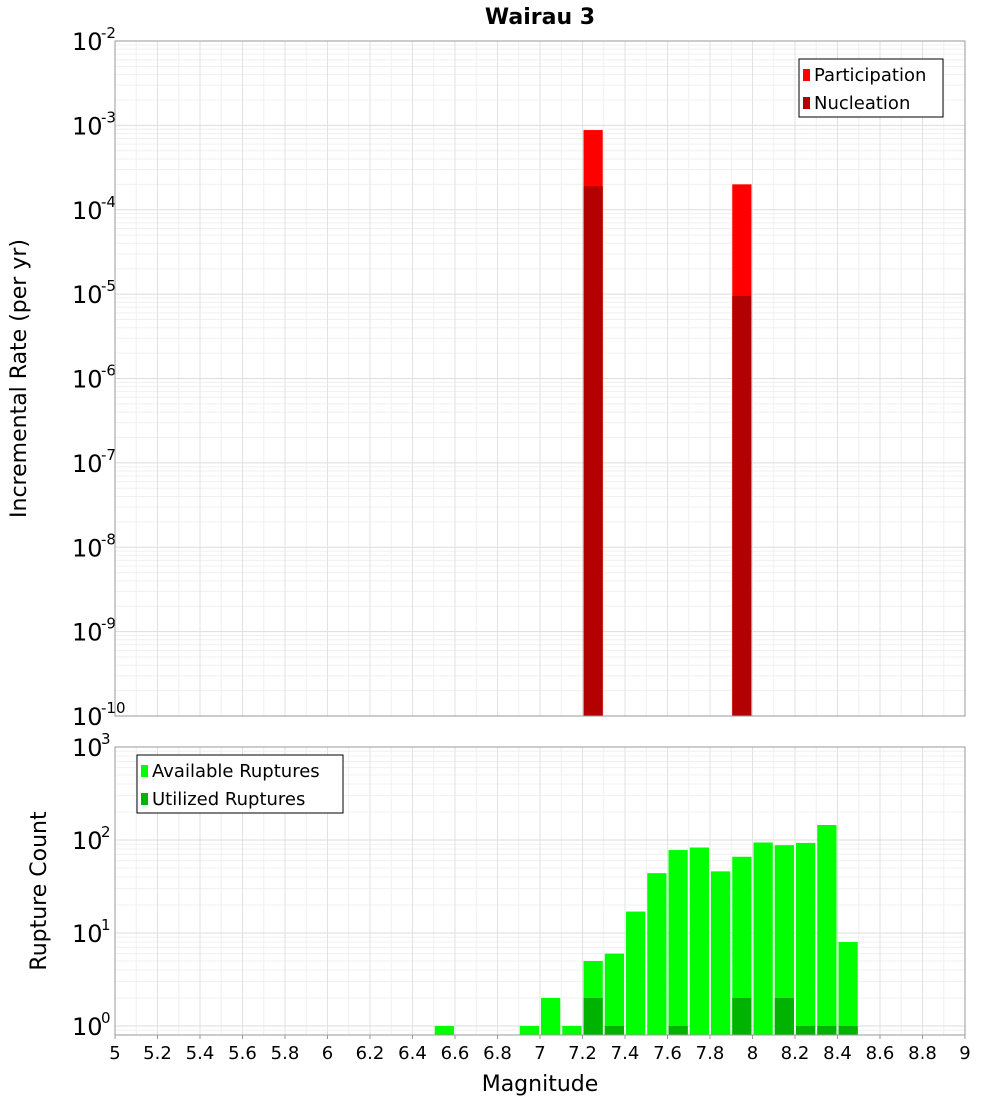 The image size is (1000, 1100). Describe the element at coordinates (455, 1053) in the screenshot. I see `x-tick-label: 6.6` at that location.